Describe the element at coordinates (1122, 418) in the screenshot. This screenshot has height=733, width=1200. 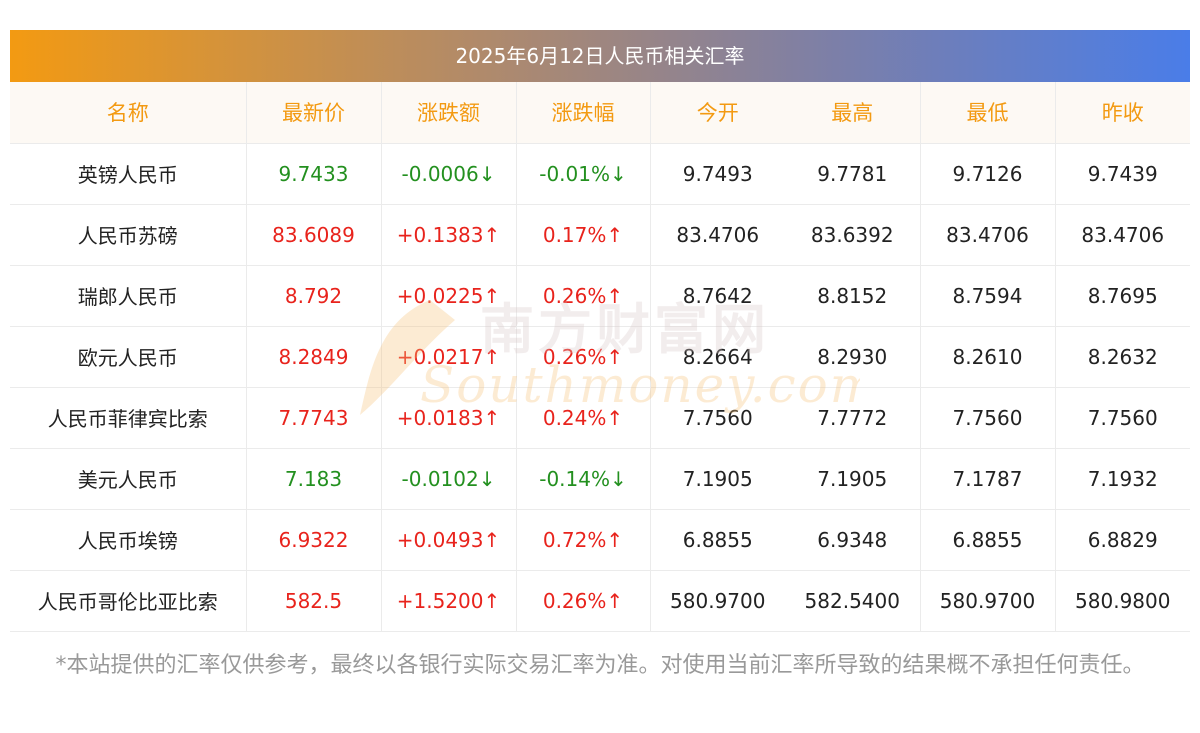
I see `cell-prev: 7.7560` at that location.